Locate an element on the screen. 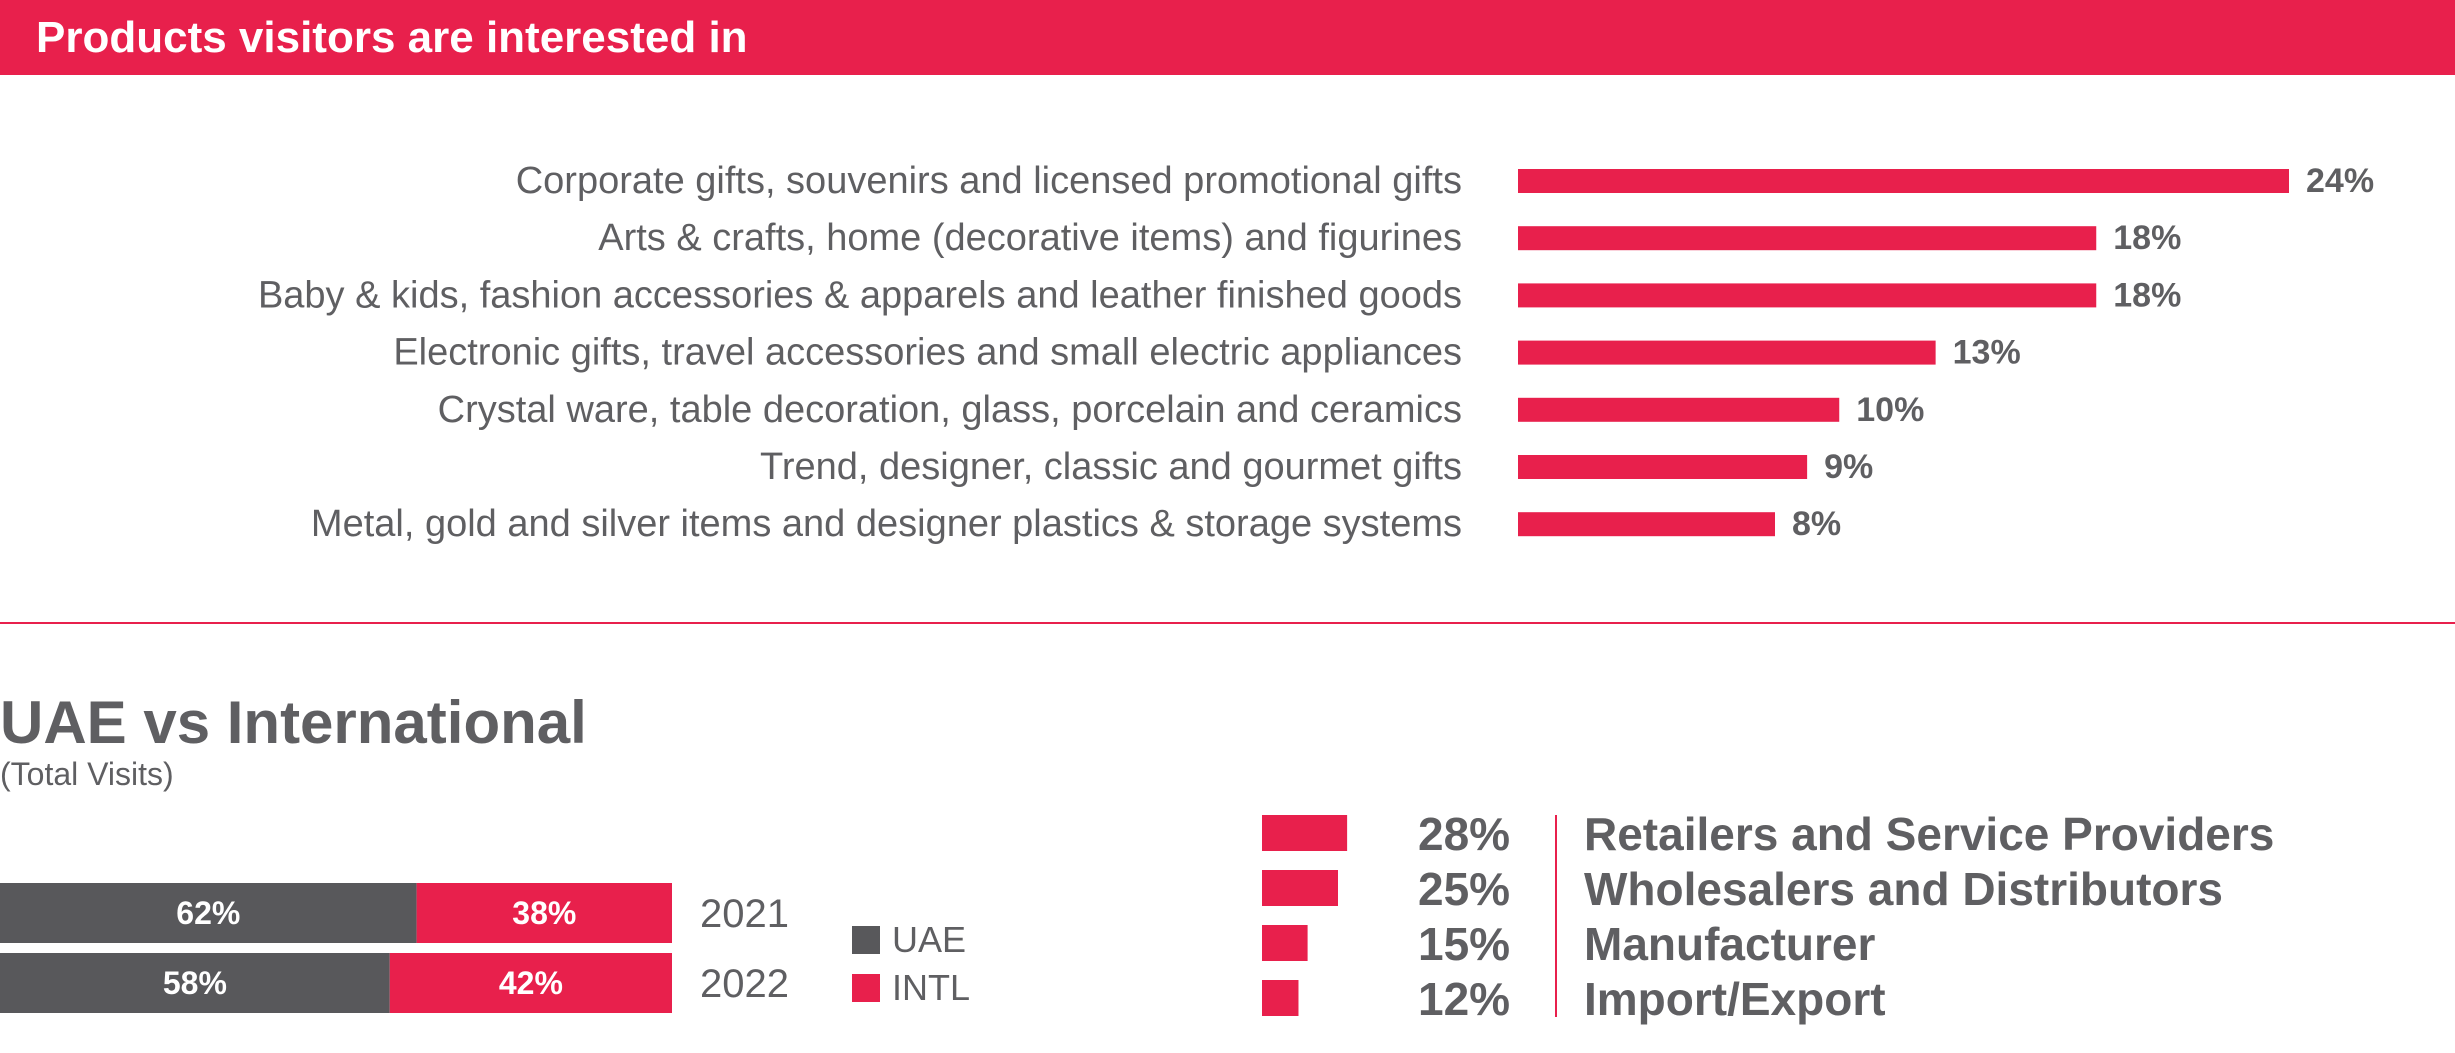 The image size is (2455, 1053). stacked-bar-value-label: 58% is located at coordinates (195, 983).